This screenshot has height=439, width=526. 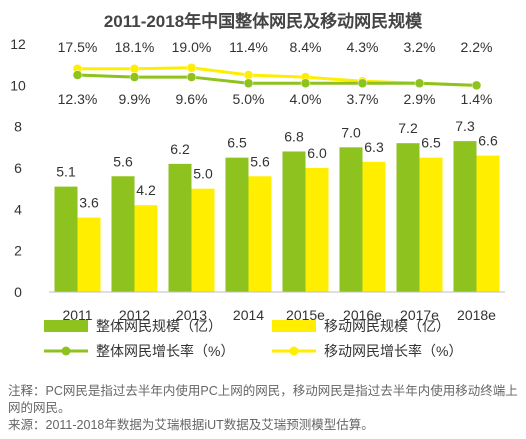 What do you see at coordinates (192, 47) in the screenshot?
I see `mobile-growth-label: 19.0%` at bounding box center [192, 47].